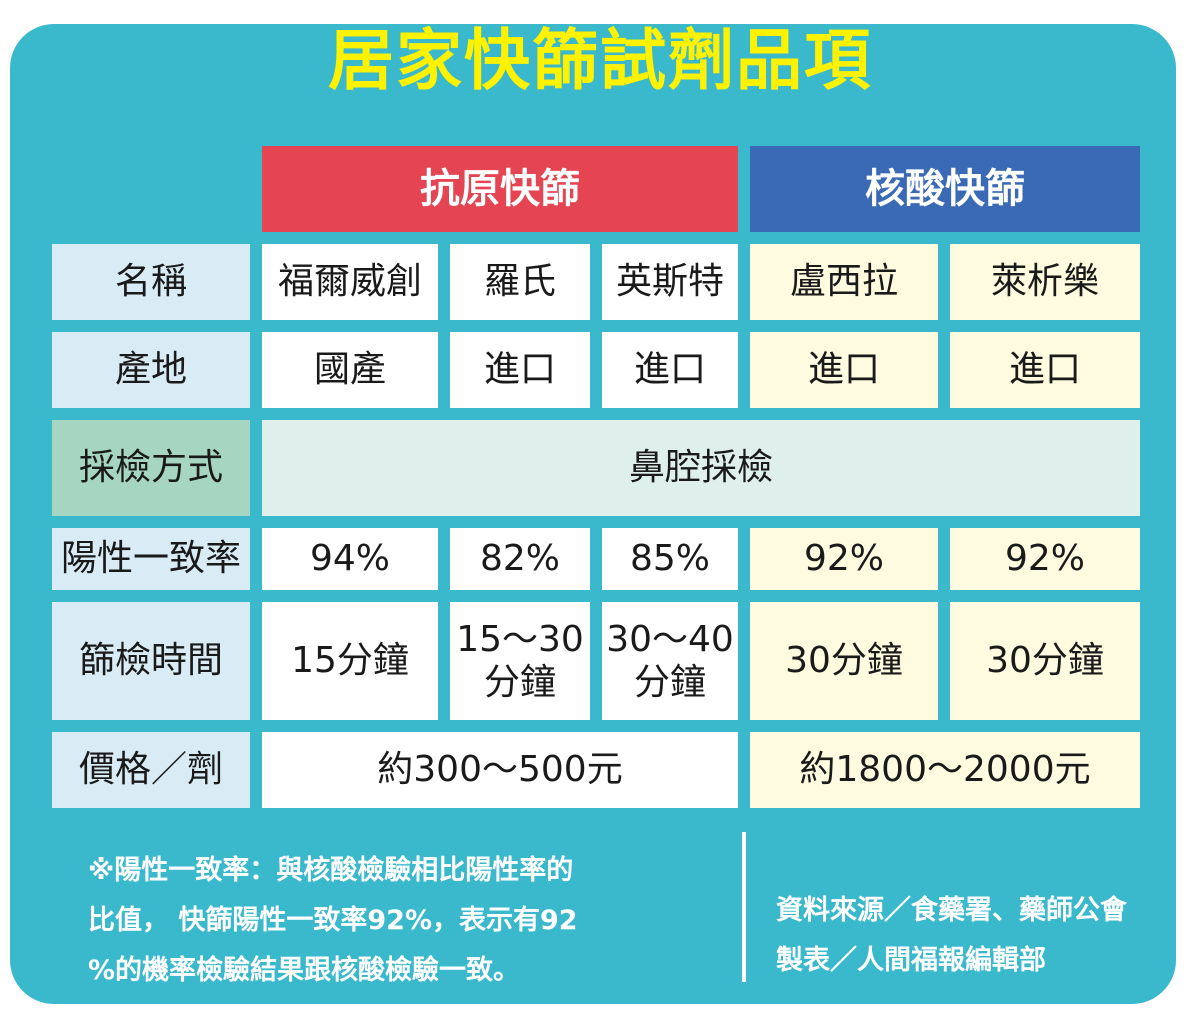 This screenshot has width=1200, height=1020. I want to click on source-line: 資料來源／食藥署、藥師公會, so click(951, 910).